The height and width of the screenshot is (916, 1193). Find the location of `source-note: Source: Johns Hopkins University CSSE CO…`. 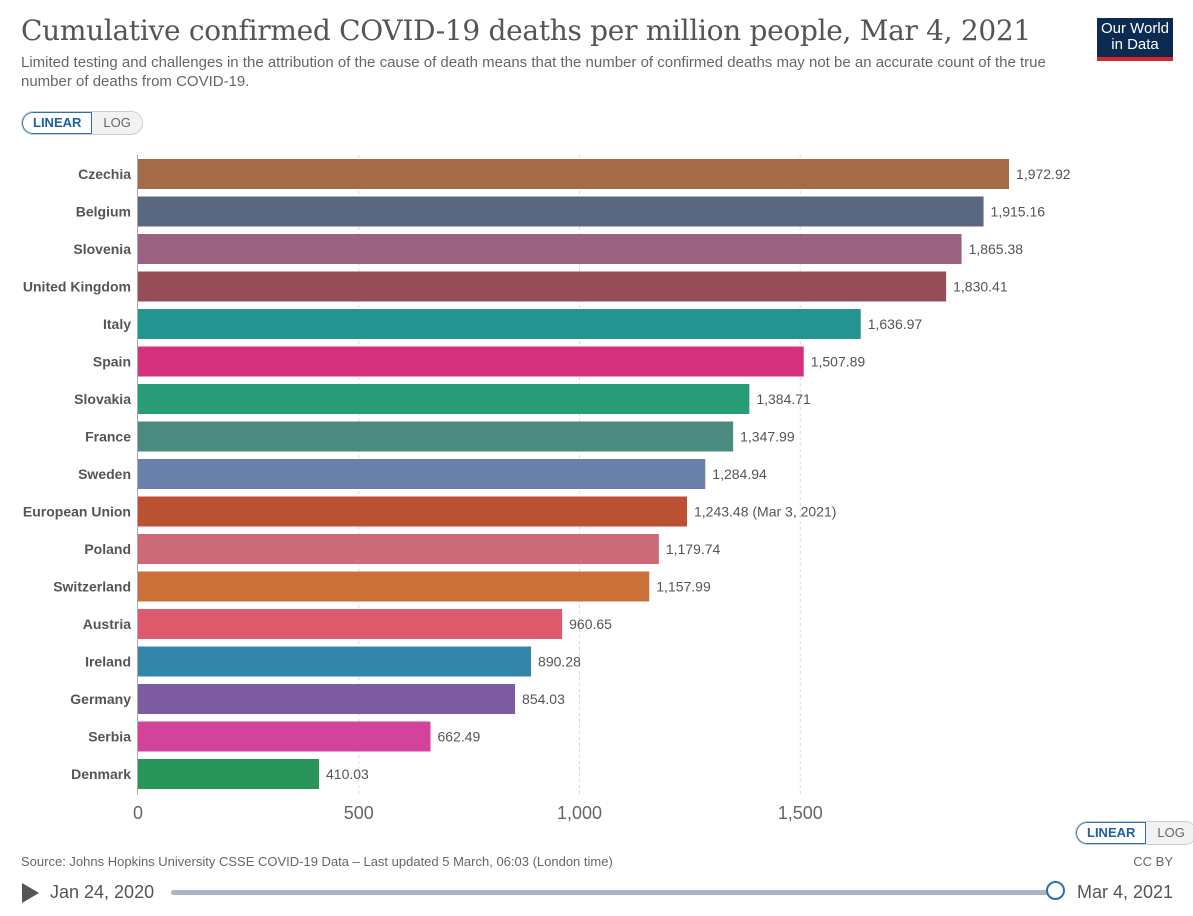

source-note: Source: Johns Hopkins University CSSE CO… is located at coordinates (317, 861).